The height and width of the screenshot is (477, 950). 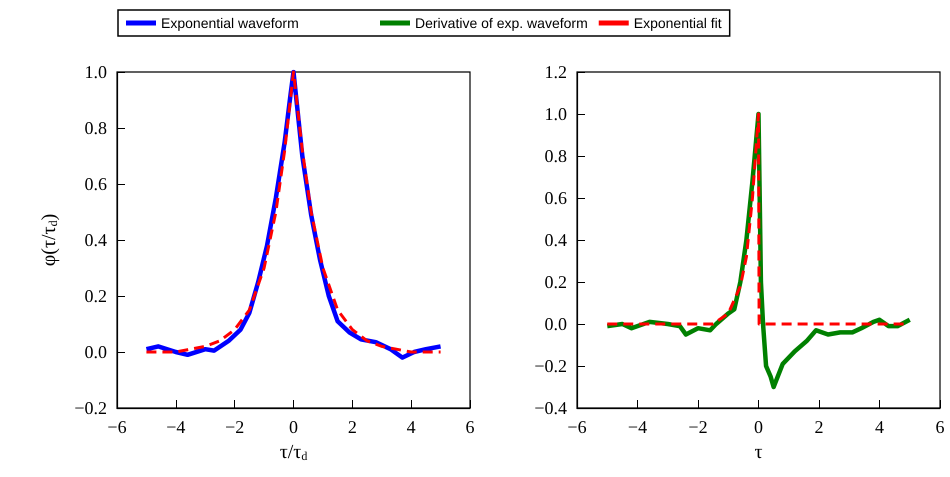 I want to click on line-series, so click(x=756, y=219).